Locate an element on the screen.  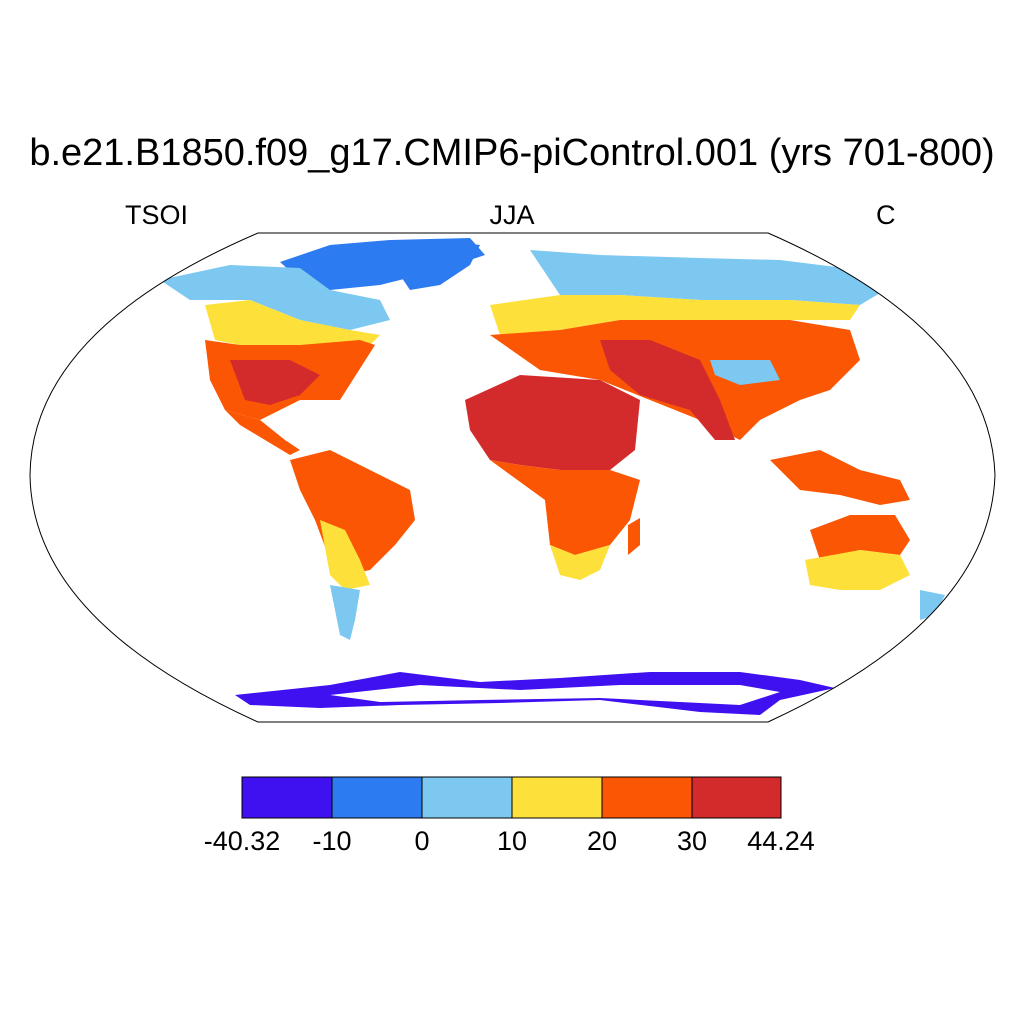
antarctica-interior is located at coordinates (555, 695).